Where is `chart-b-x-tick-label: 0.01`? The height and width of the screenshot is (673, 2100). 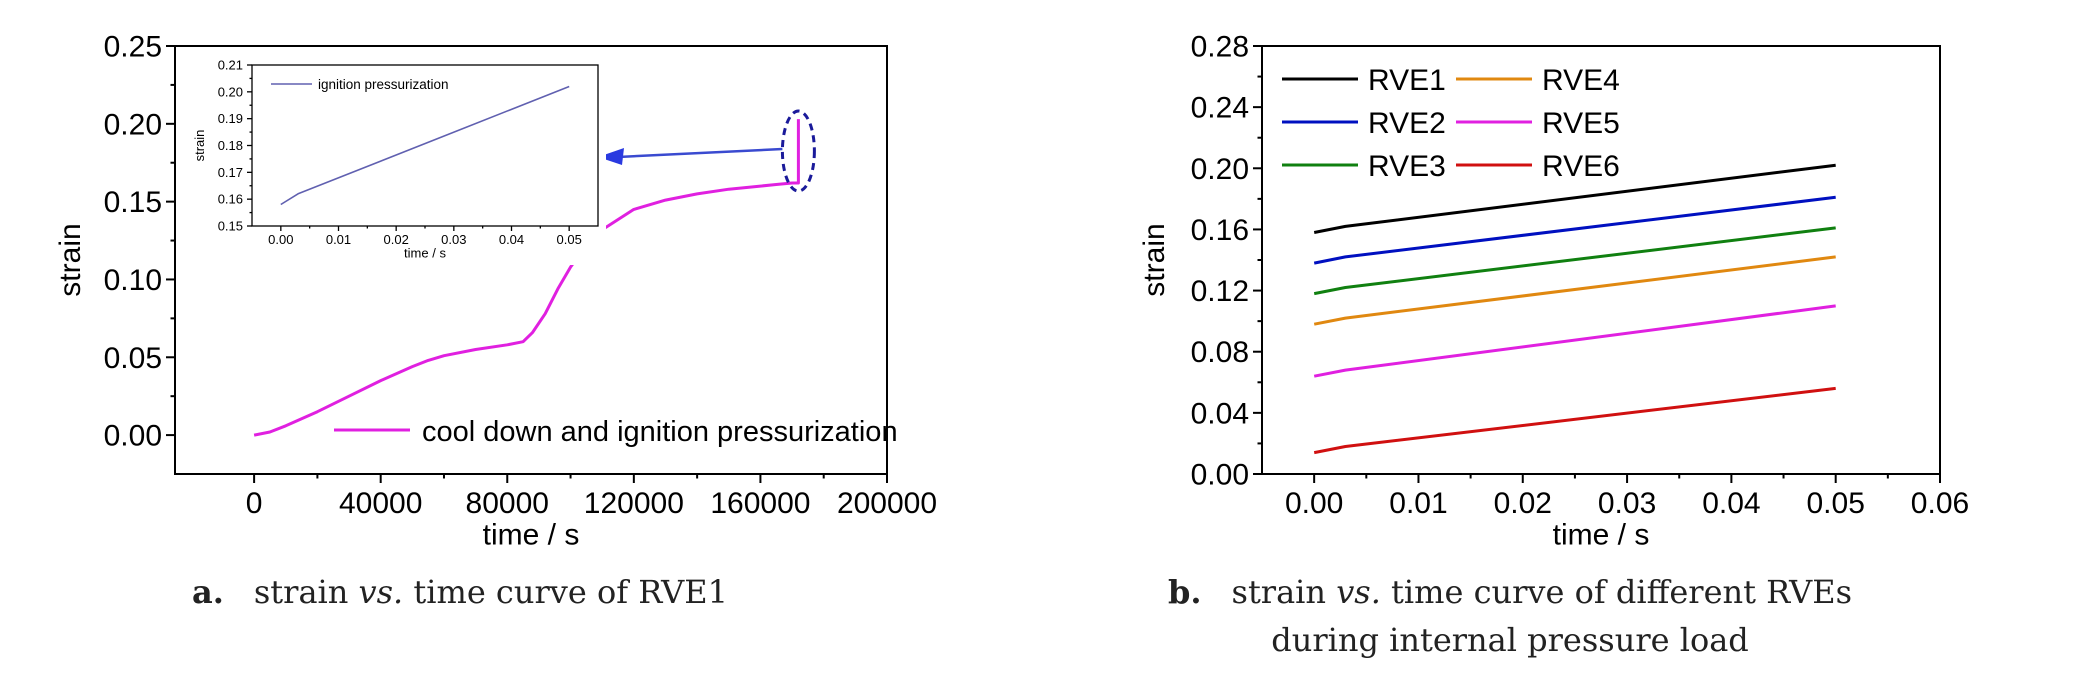
chart-b-x-tick-label: 0.01 is located at coordinates (1418, 503).